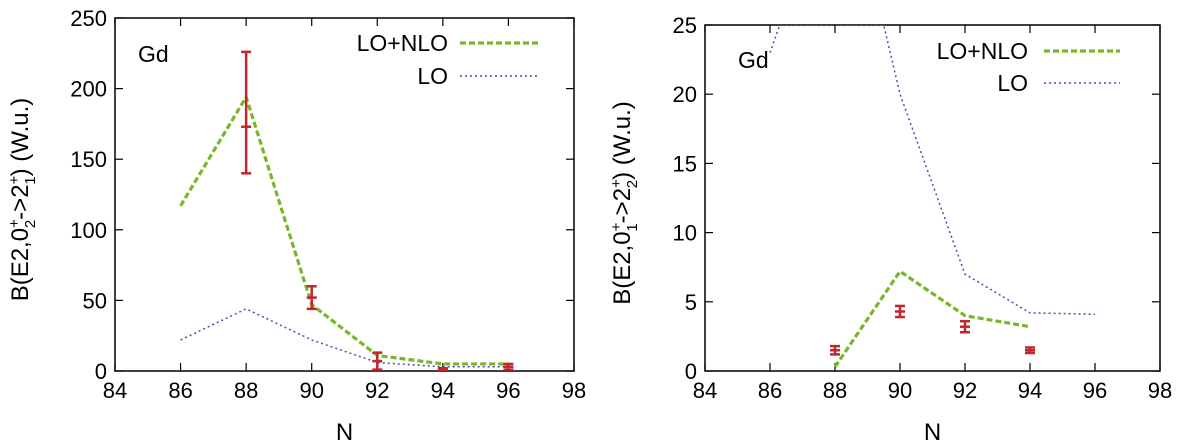  I want to click on y-tick-label: 100, so click(88, 230).